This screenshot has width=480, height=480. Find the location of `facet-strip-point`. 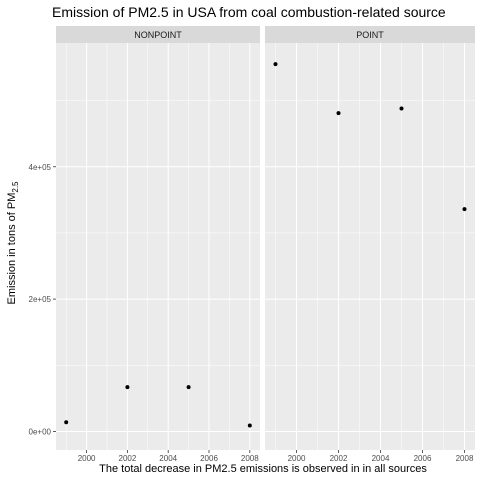

facet-strip-point is located at coordinates (370, 34).